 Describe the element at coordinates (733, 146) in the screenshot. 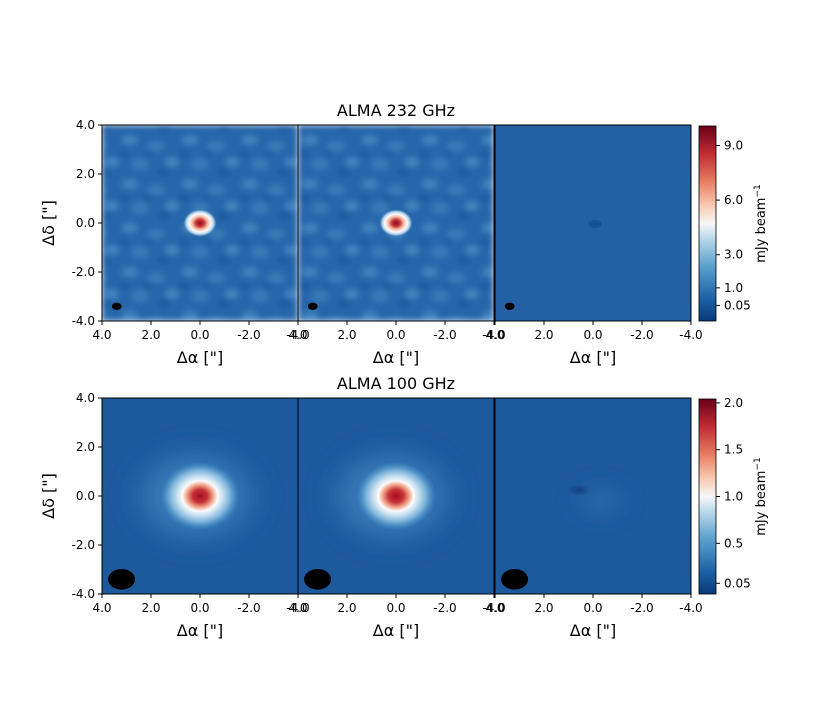

I see `colorbar-tick-label: 9.0` at that location.